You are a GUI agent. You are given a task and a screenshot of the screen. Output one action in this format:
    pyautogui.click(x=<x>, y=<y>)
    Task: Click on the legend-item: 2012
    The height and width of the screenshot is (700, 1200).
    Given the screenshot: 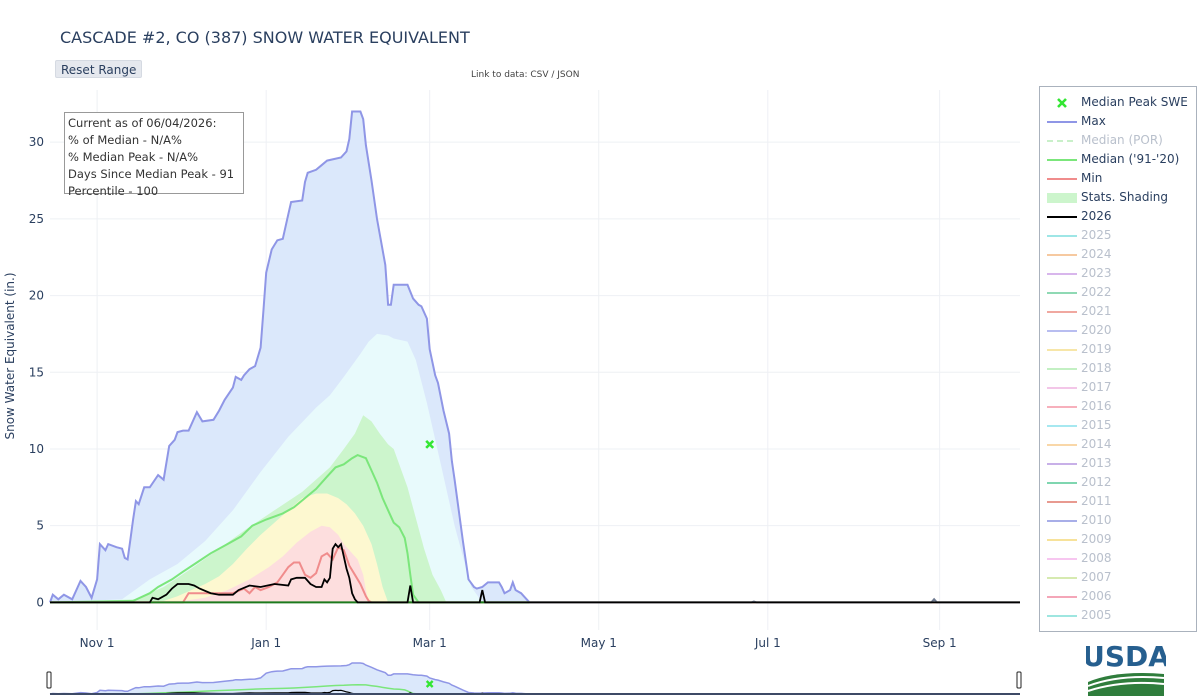 What is the action you would take?
    pyautogui.click(x=1118, y=482)
    